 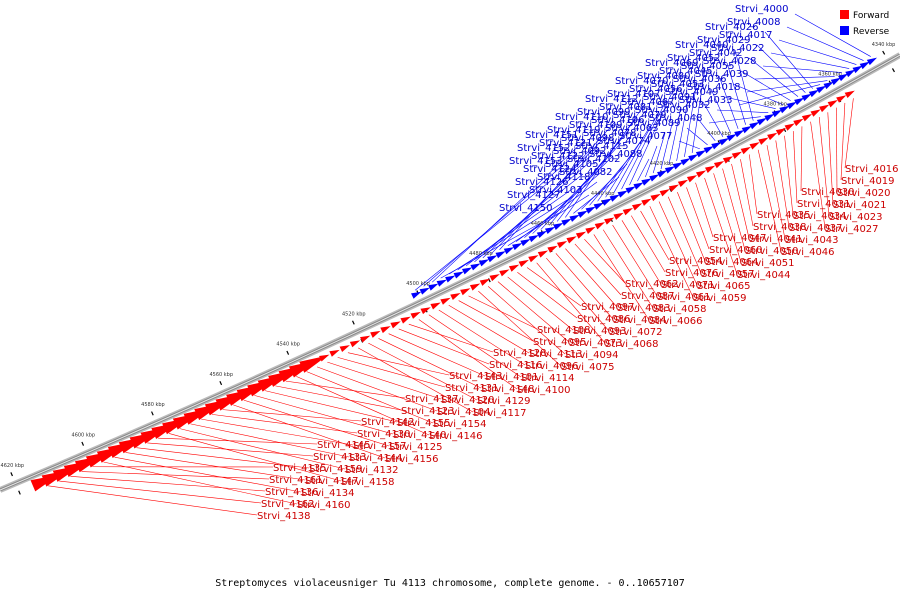 What do you see at coordinates (300, 468) in the screenshot?
I see `forward-gene-label: Strvi_4135` at bounding box center [300, 468].